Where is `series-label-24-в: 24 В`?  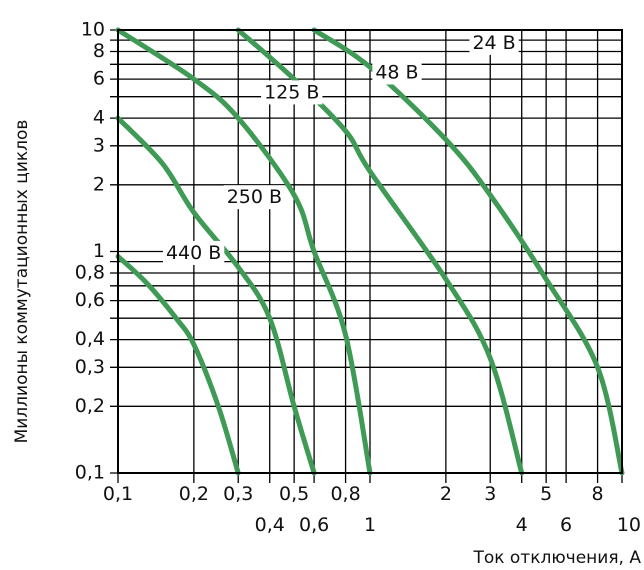 series-label-24-в: 24 В is located at coordinates (493, 43).